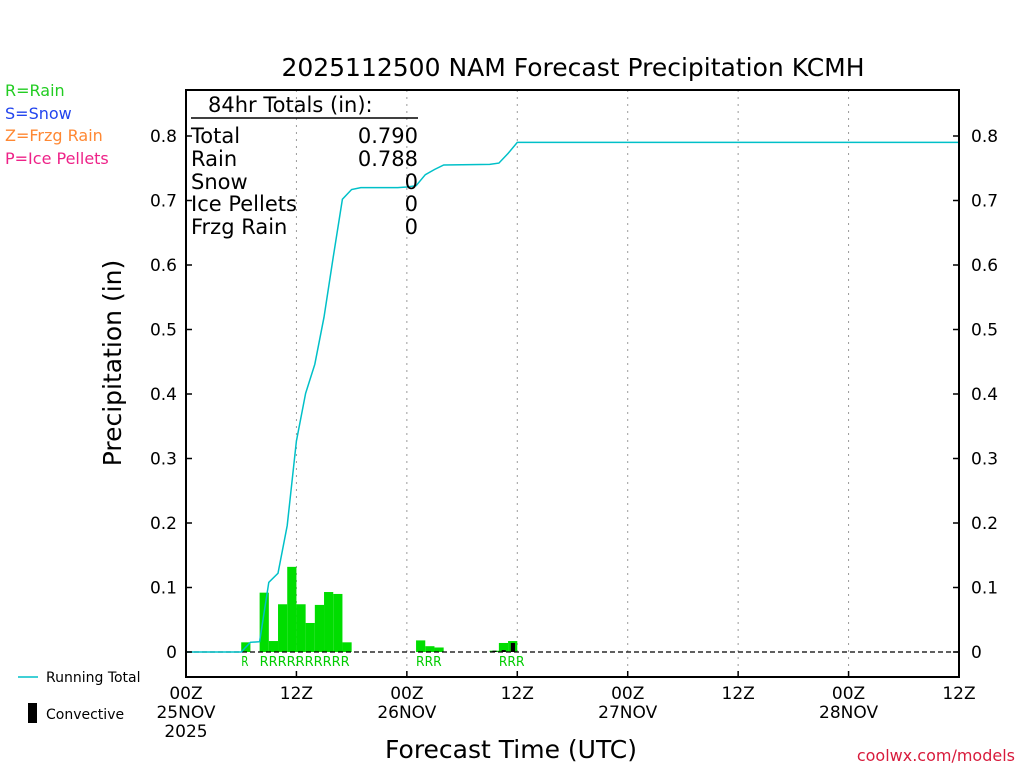 Image resolution: width=1024 pixels, height=768 pixels. What do you see at coordinates (185, 713) in the screenshot?
I see `x-tick-label-0-2: 25NOV` at bounding box center [185, 713].